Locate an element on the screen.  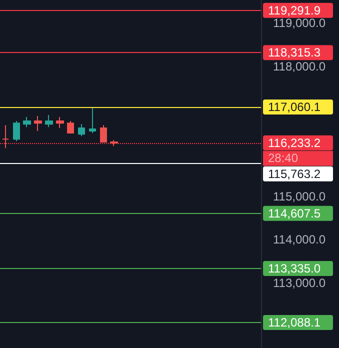
y-tick-label: 118,000.0 is located at coordinates (299, 66).